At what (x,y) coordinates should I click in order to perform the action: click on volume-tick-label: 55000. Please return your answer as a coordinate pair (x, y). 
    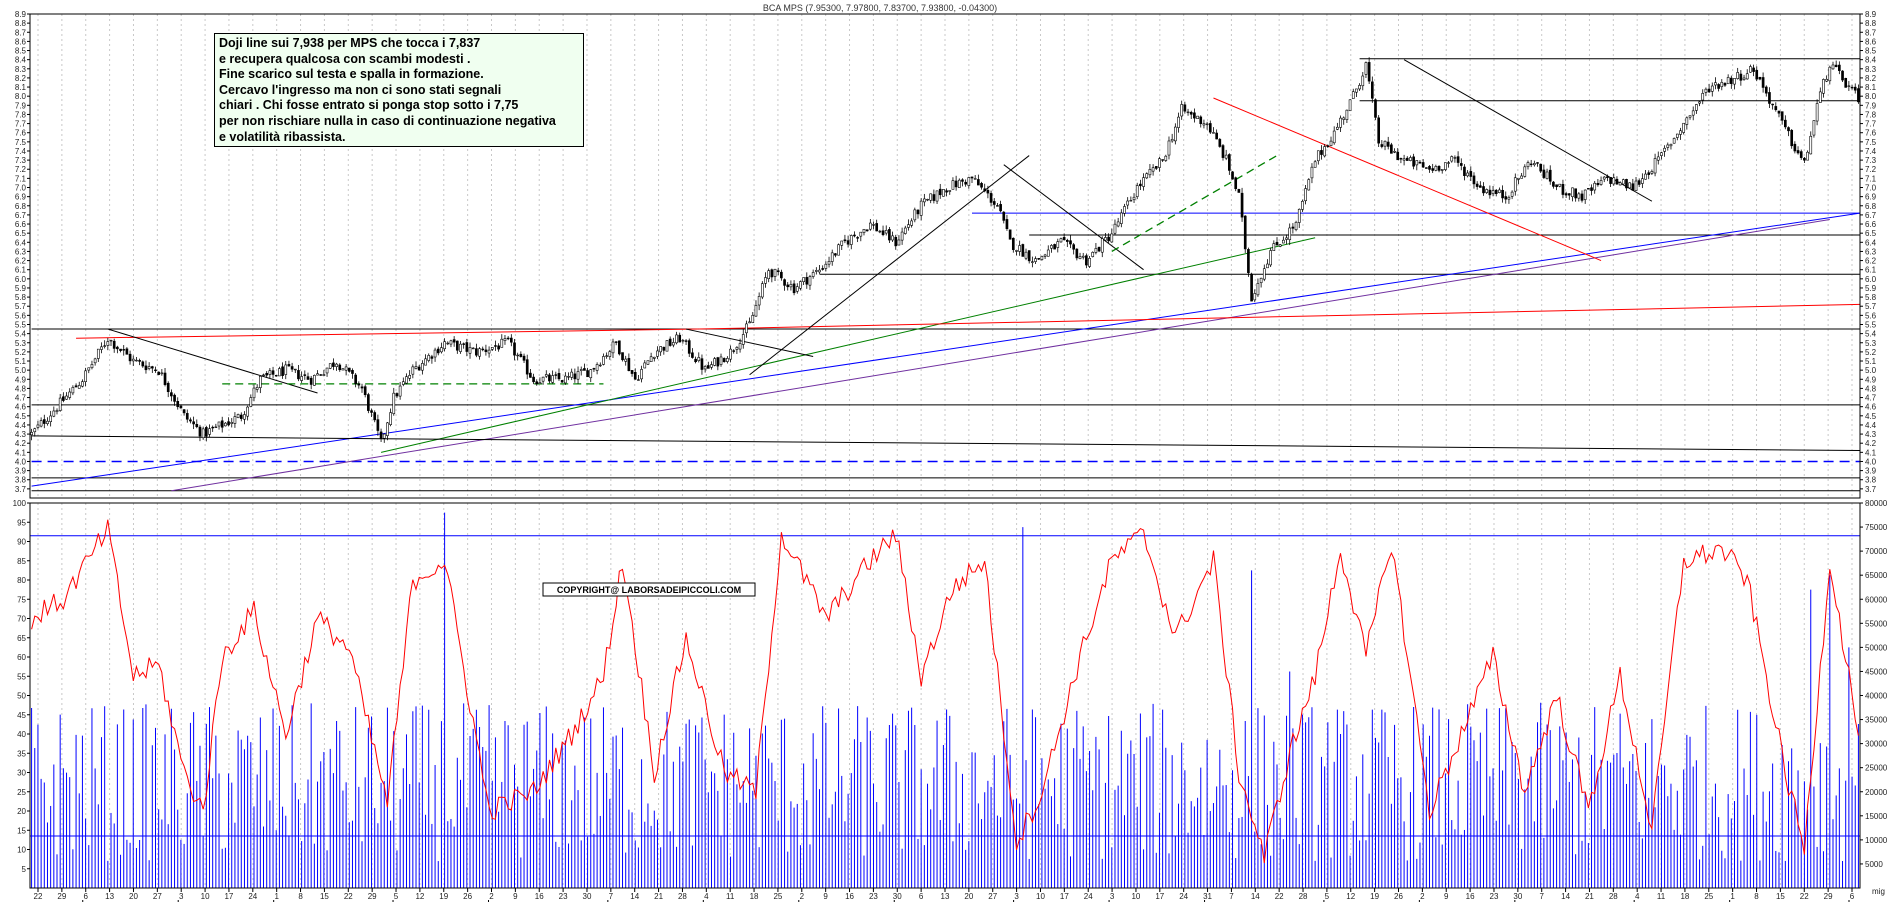
    Looking at the image, I should click on (1876, 623).